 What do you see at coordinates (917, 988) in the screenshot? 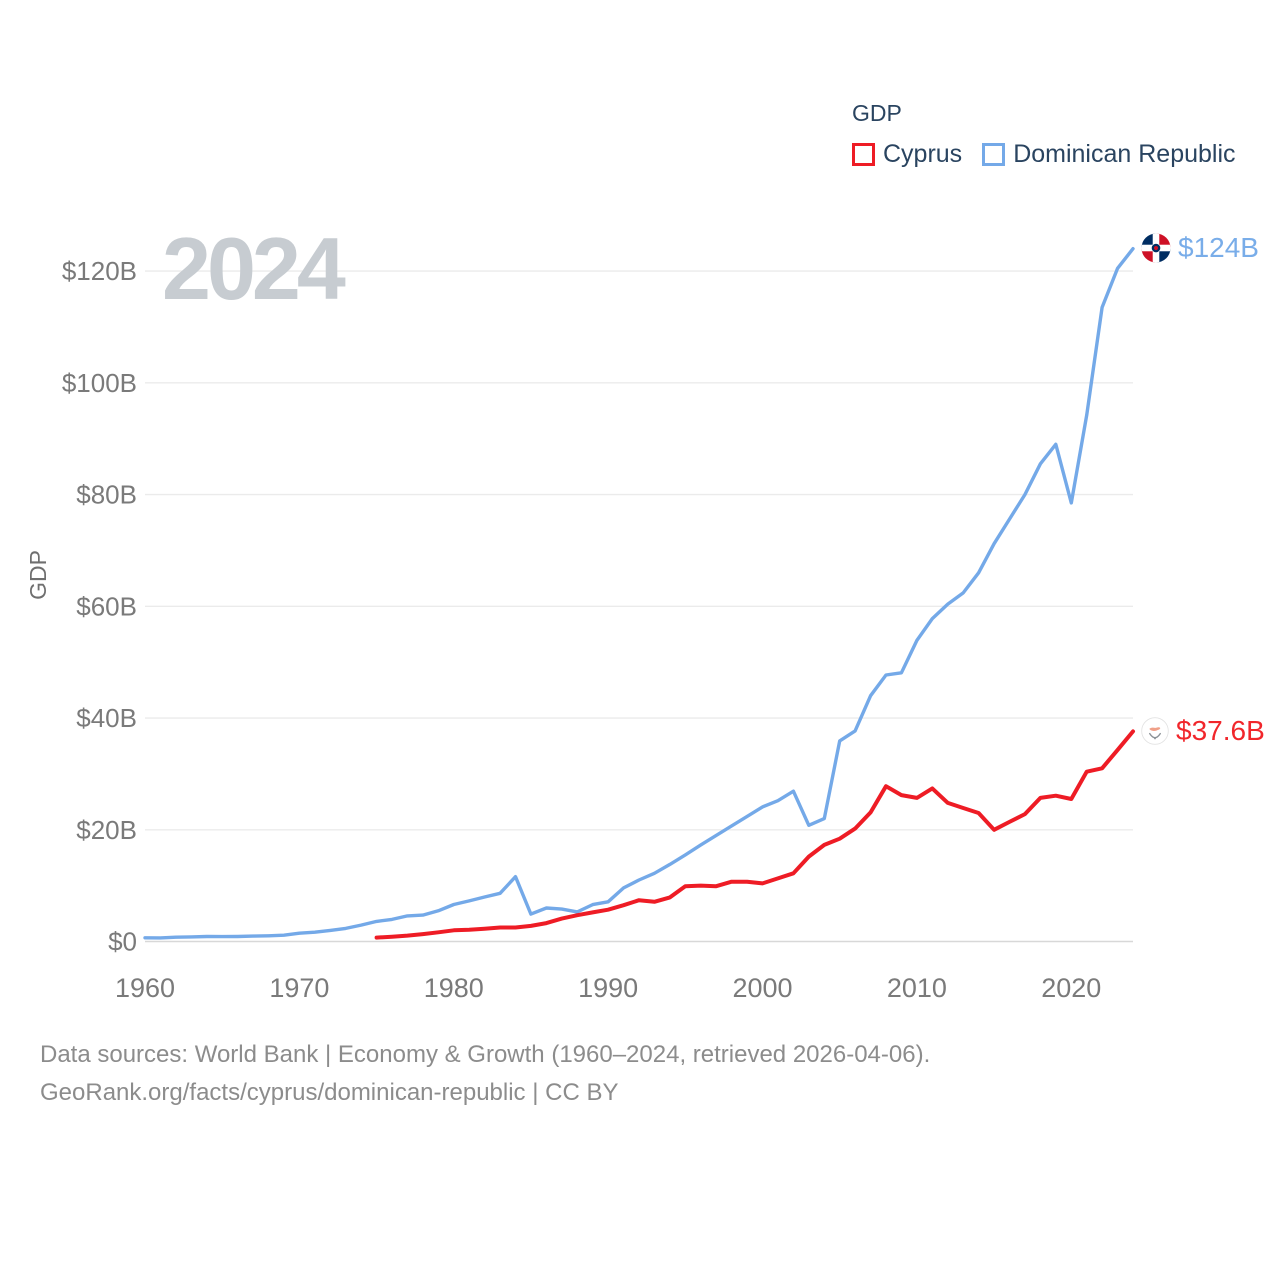
I see `x-tick-label: 2010` at bounding box center [917, 988].